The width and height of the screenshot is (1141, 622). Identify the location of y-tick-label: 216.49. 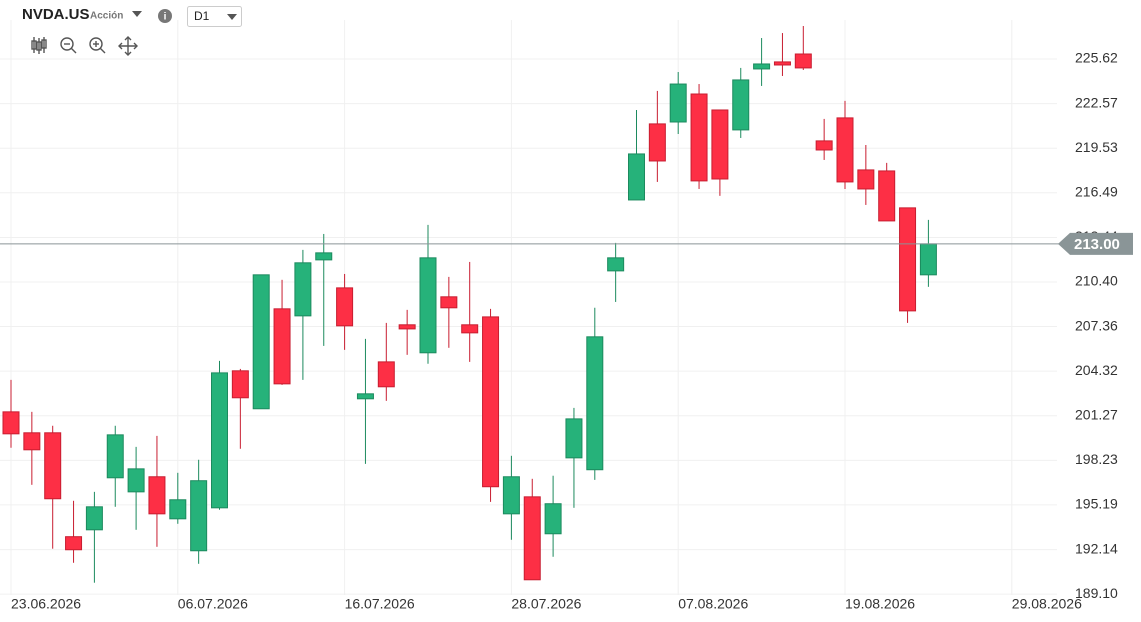
(1096, 191).